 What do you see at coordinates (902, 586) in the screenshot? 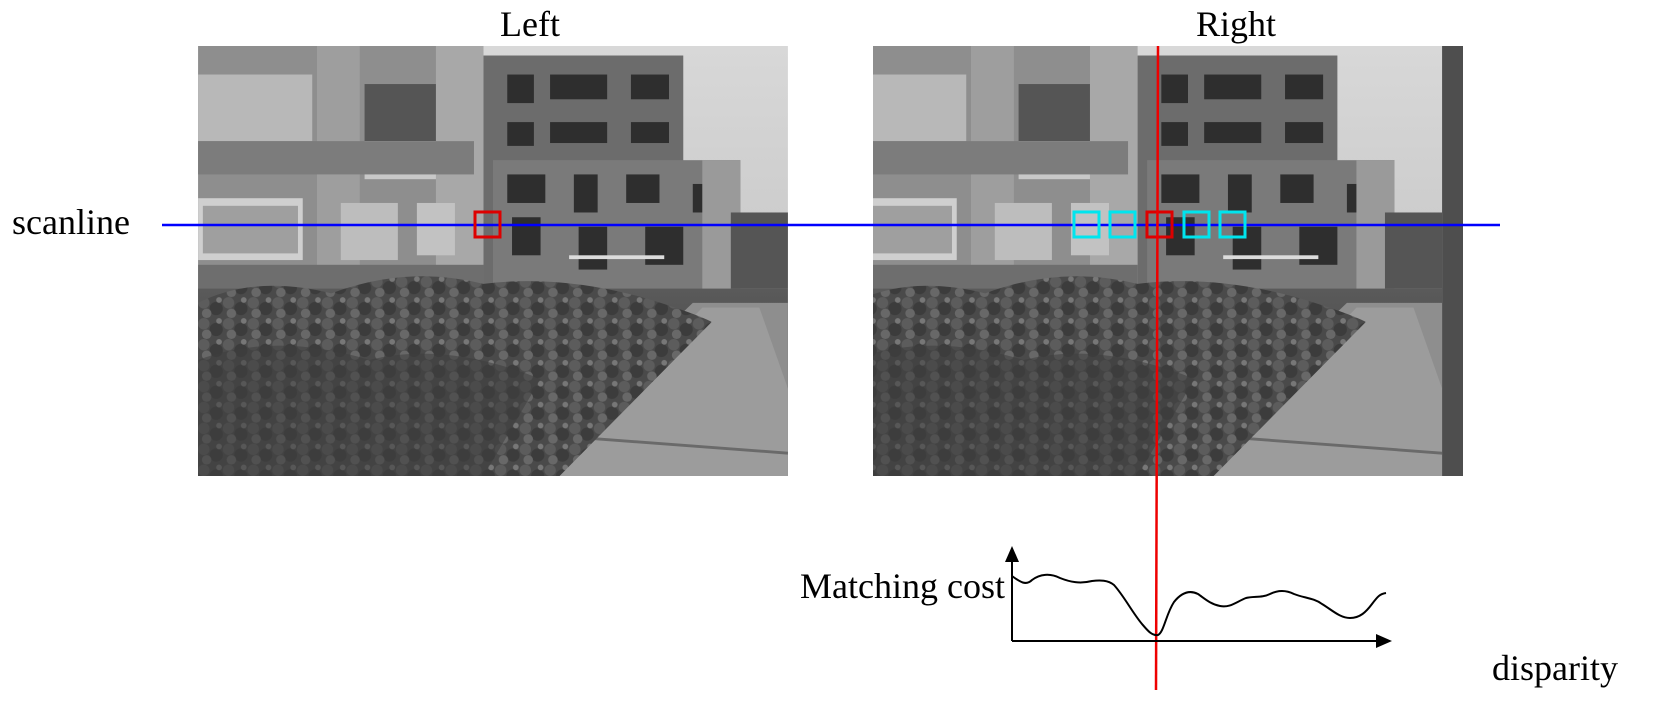
I see `matching-cost-axis-label: Matching cost` at bounding box center [902, 586].